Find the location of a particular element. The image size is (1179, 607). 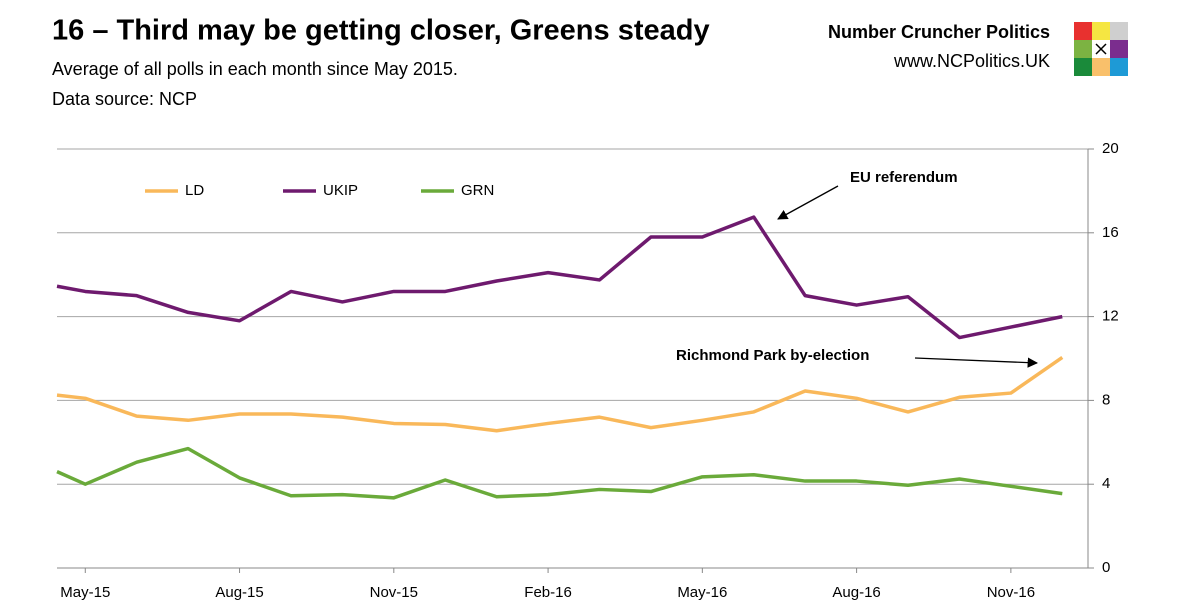

x-tick-label: Aug-15 is located at coordinates (239, 592).